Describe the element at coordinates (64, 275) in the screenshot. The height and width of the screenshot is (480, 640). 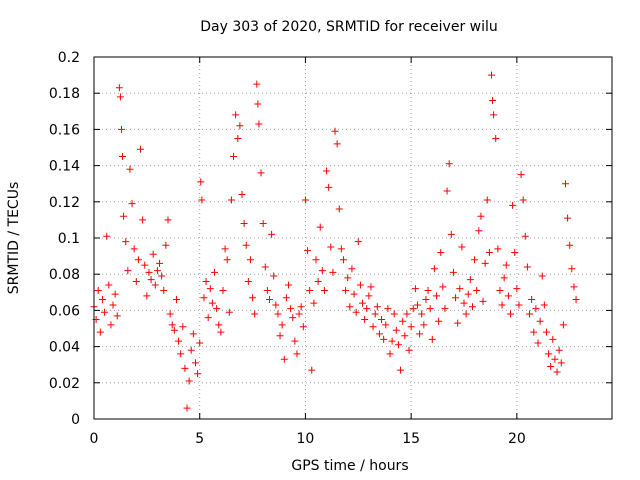
I see `y-tick-label: 0.08` at that location.